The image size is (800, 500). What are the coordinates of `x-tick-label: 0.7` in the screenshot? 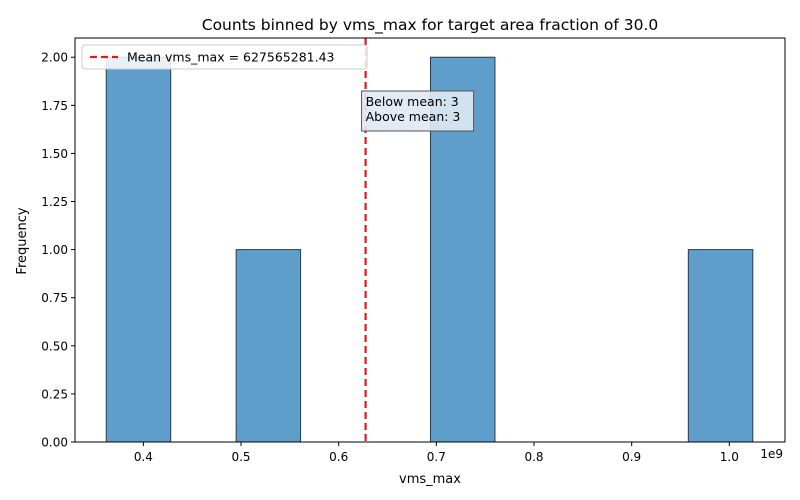 It's located at (436, 457).